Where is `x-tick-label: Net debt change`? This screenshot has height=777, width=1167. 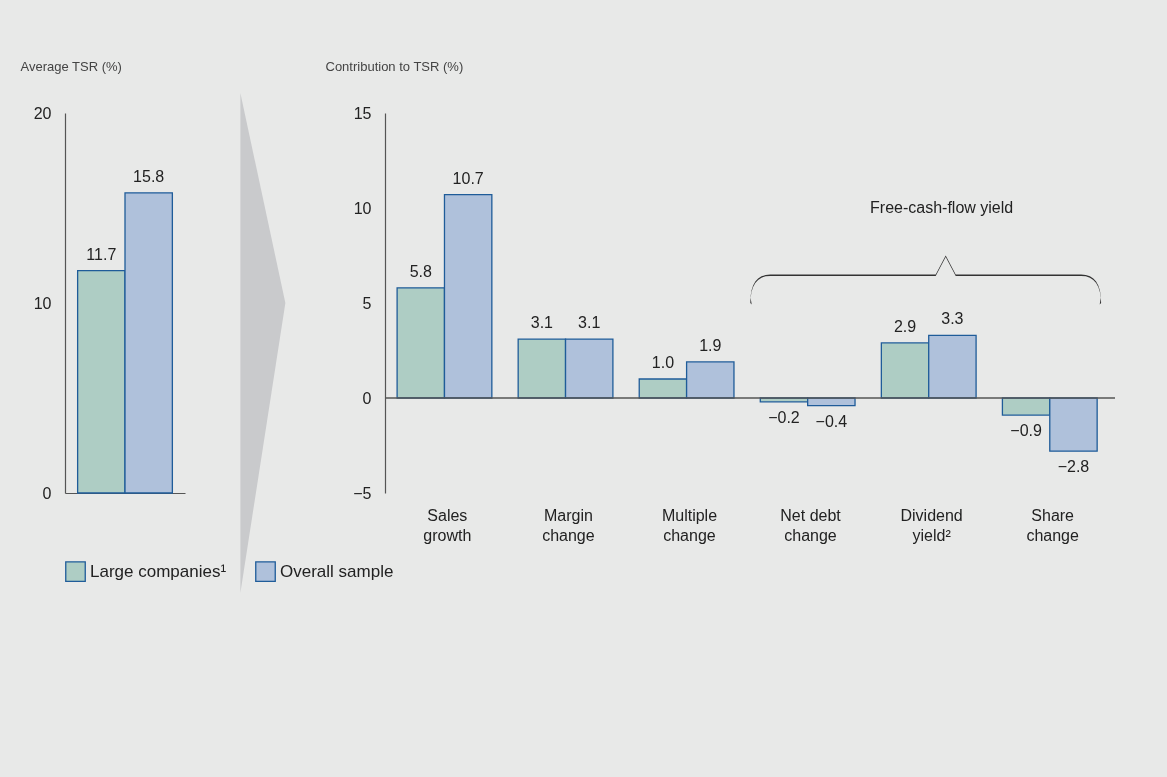 x-tick-label: Net debt change is located at coordinates (811, 525).